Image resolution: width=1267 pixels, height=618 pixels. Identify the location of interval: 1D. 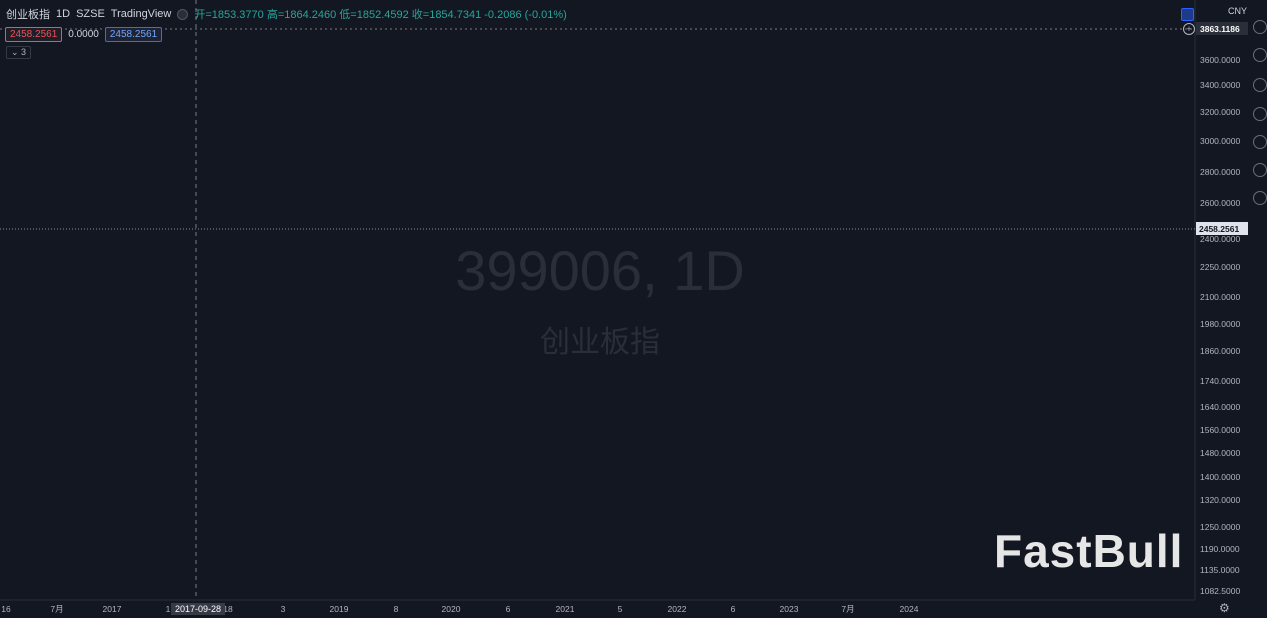
(63, 14).